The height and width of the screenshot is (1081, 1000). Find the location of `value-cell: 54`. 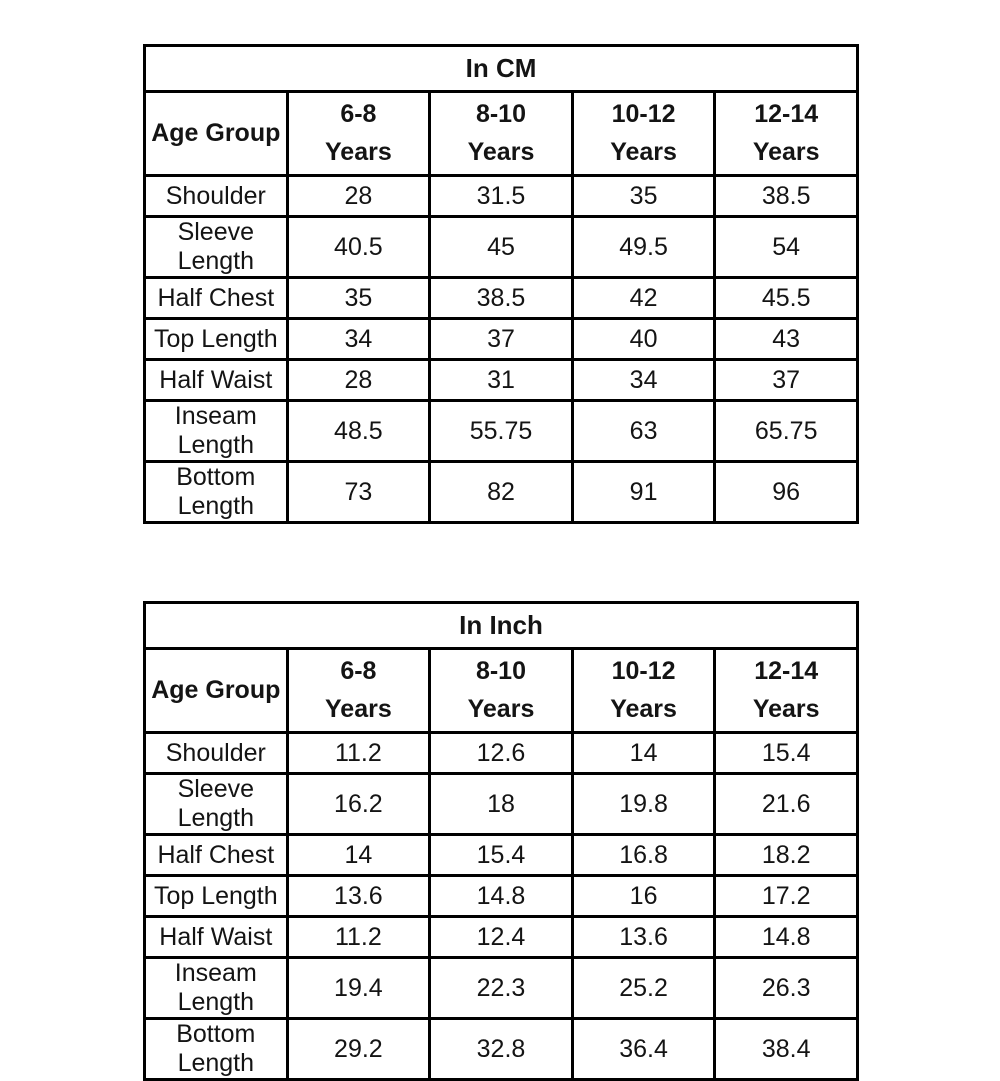

value-cell: 54 is located at coordinates (786, 247).